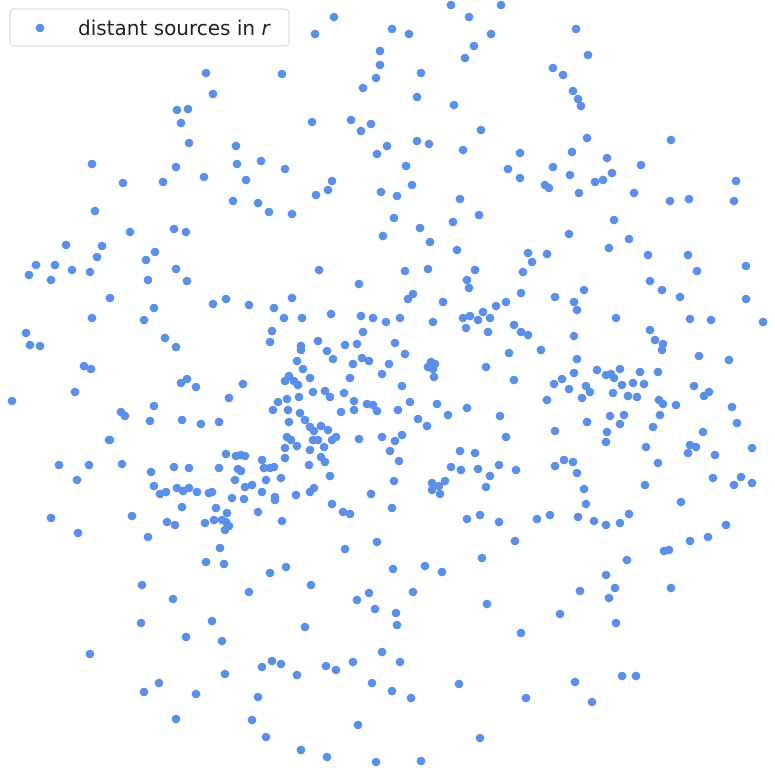 The height and width of the screenshot is (770, 775). I want to click on legend-label-main: distant sources in, so click(169, 28).